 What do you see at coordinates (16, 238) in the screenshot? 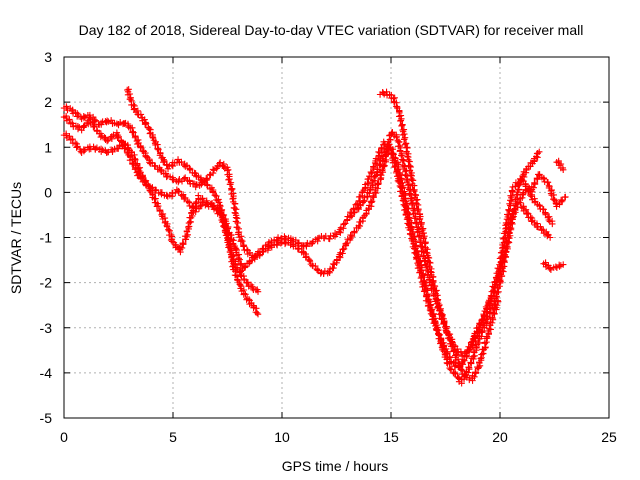
I see `y-axis-label: SDTVAR / TECUs` at bounding box center [16, 238].